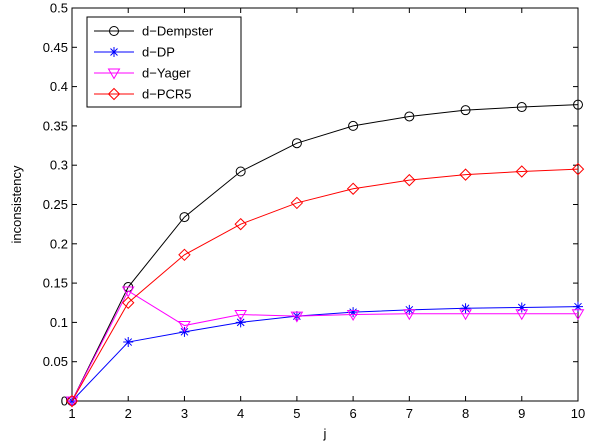 The image size is (592, 446). What do you see at coordinates (128, 413) in the screenshot?
I see `x-tick-label: 2` at bounding box center [128, 413].